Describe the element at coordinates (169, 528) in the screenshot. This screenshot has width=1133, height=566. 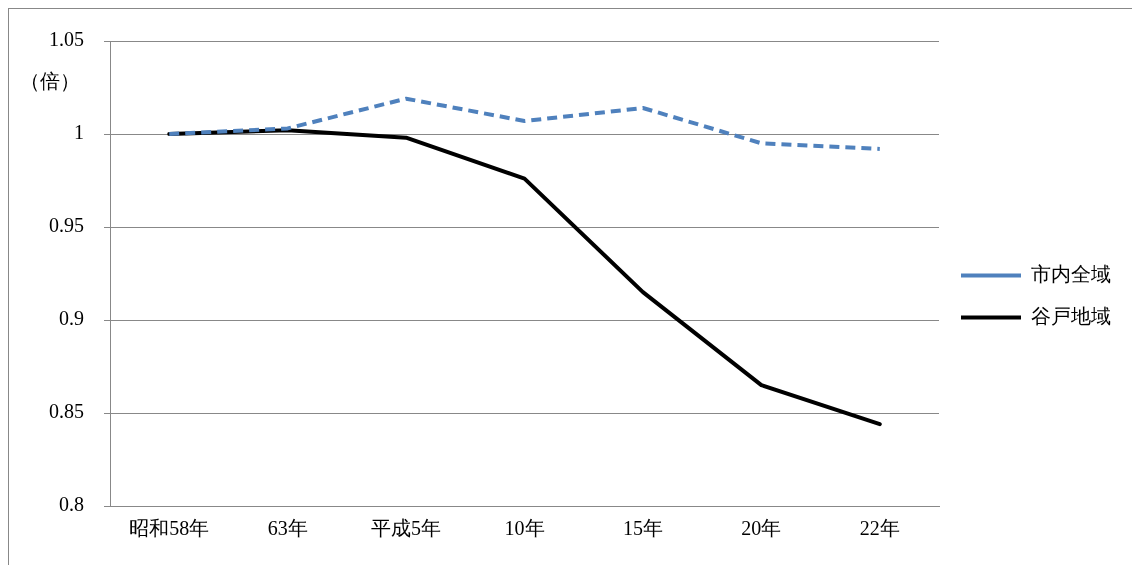
I see `x-tick-label: 昭和58年` at that location.